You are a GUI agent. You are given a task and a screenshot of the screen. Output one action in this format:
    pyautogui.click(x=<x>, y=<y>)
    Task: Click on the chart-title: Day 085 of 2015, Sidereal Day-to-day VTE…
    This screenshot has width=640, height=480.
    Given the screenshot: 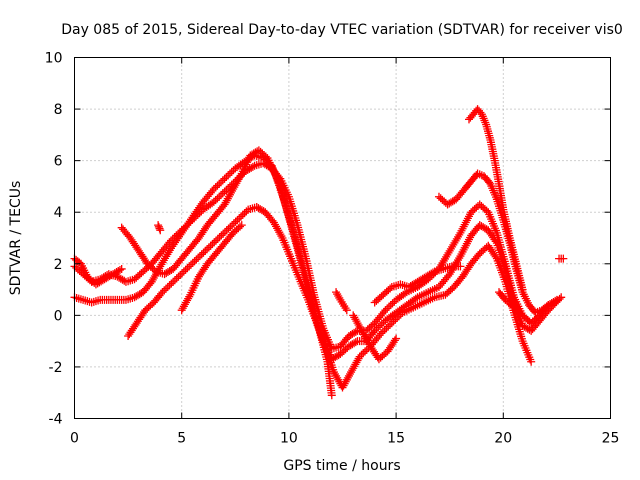 What is the action you would take?
    pyautogui.click(x=342, y=30)
    